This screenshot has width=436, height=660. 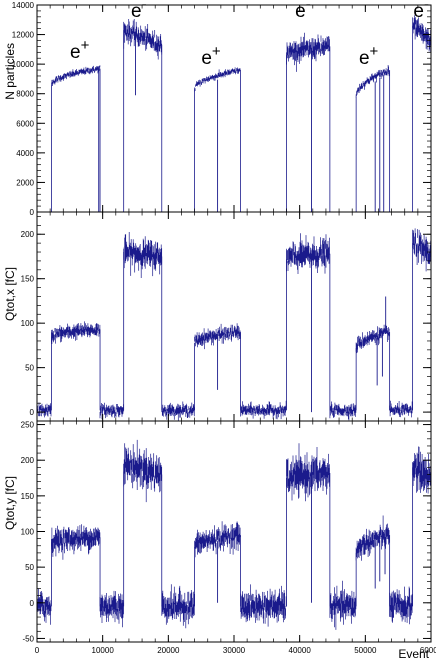 I want to click on x-tick-label: 0, so click(x=37, y=650).